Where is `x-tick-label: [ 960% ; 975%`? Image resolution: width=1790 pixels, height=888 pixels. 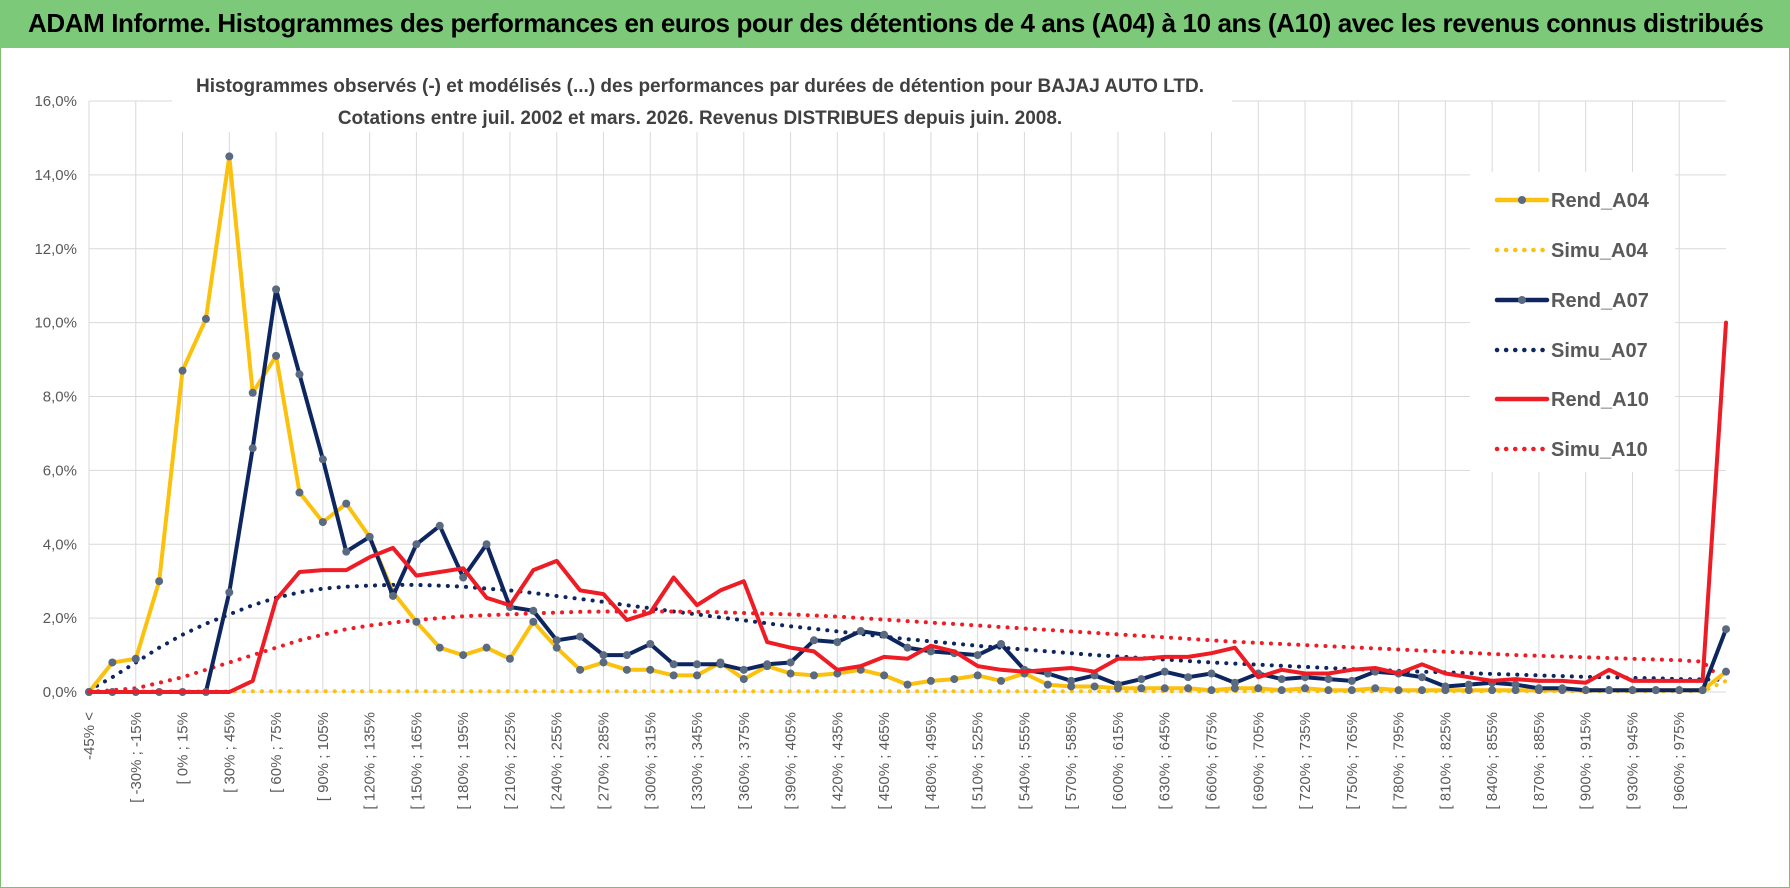
x-tick-label: [ 960% ; 975% is located at coordinates (1679, 761).